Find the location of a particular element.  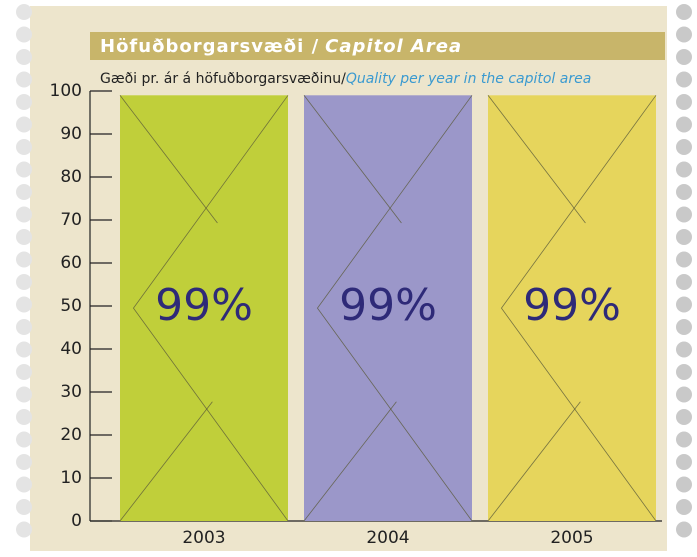

subtitle-en: Quality per year in the capitol area is located at coordinates (468, 79).